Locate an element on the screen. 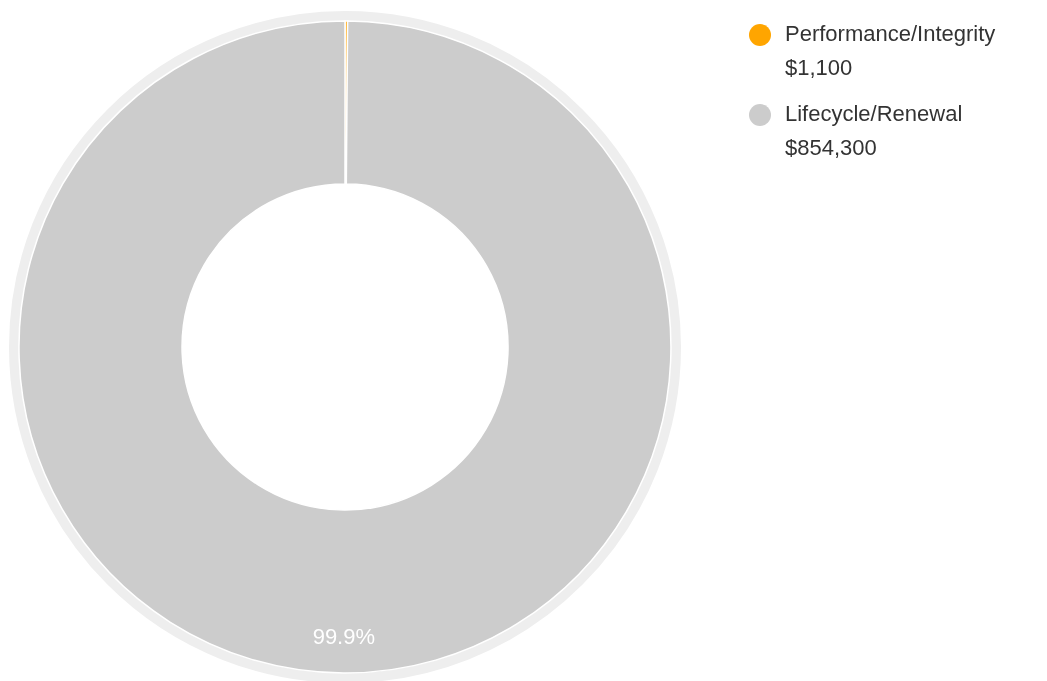 The image size is (1047, 681). data-label: $1,100 is located at coordinates (819, 67).